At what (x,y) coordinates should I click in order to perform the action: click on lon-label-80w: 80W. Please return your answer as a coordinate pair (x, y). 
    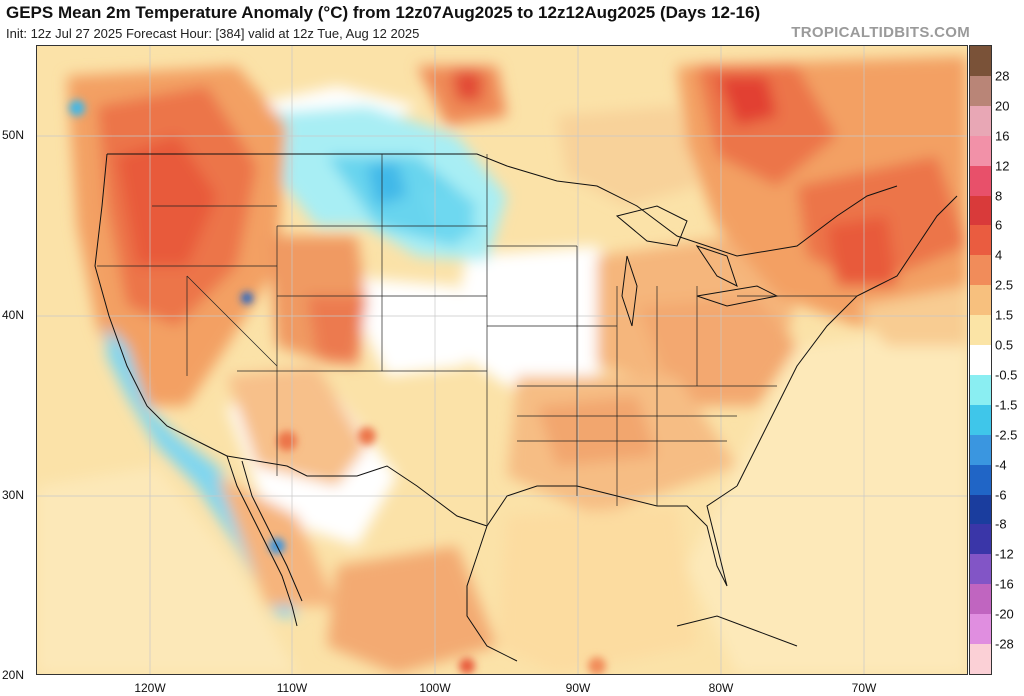
    Looking at the image, I should click on (721, 688).